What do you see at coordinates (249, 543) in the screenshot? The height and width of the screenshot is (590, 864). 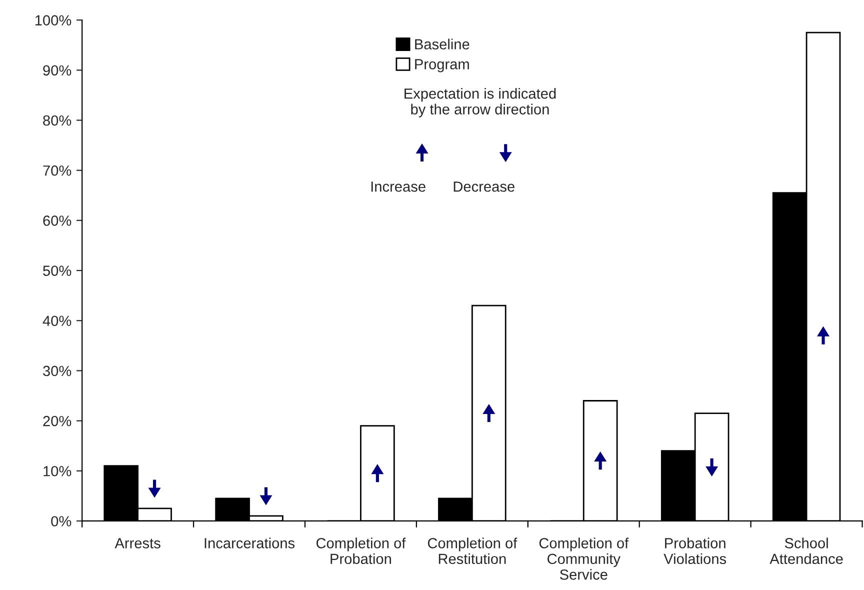 I see `x-tick-label: Incarcerations` at bounding box center [249, 543].